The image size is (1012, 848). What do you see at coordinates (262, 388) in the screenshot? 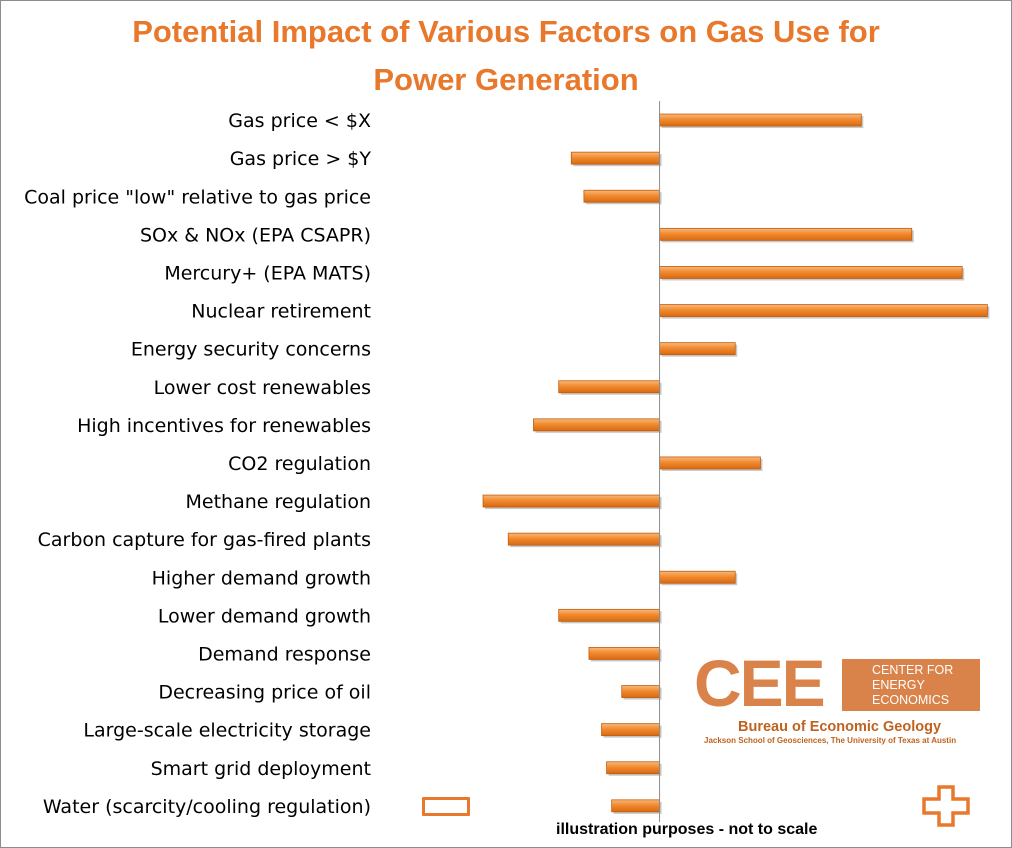
I see `category-label: Lower cost renewables` at bounding box center [262, 388].